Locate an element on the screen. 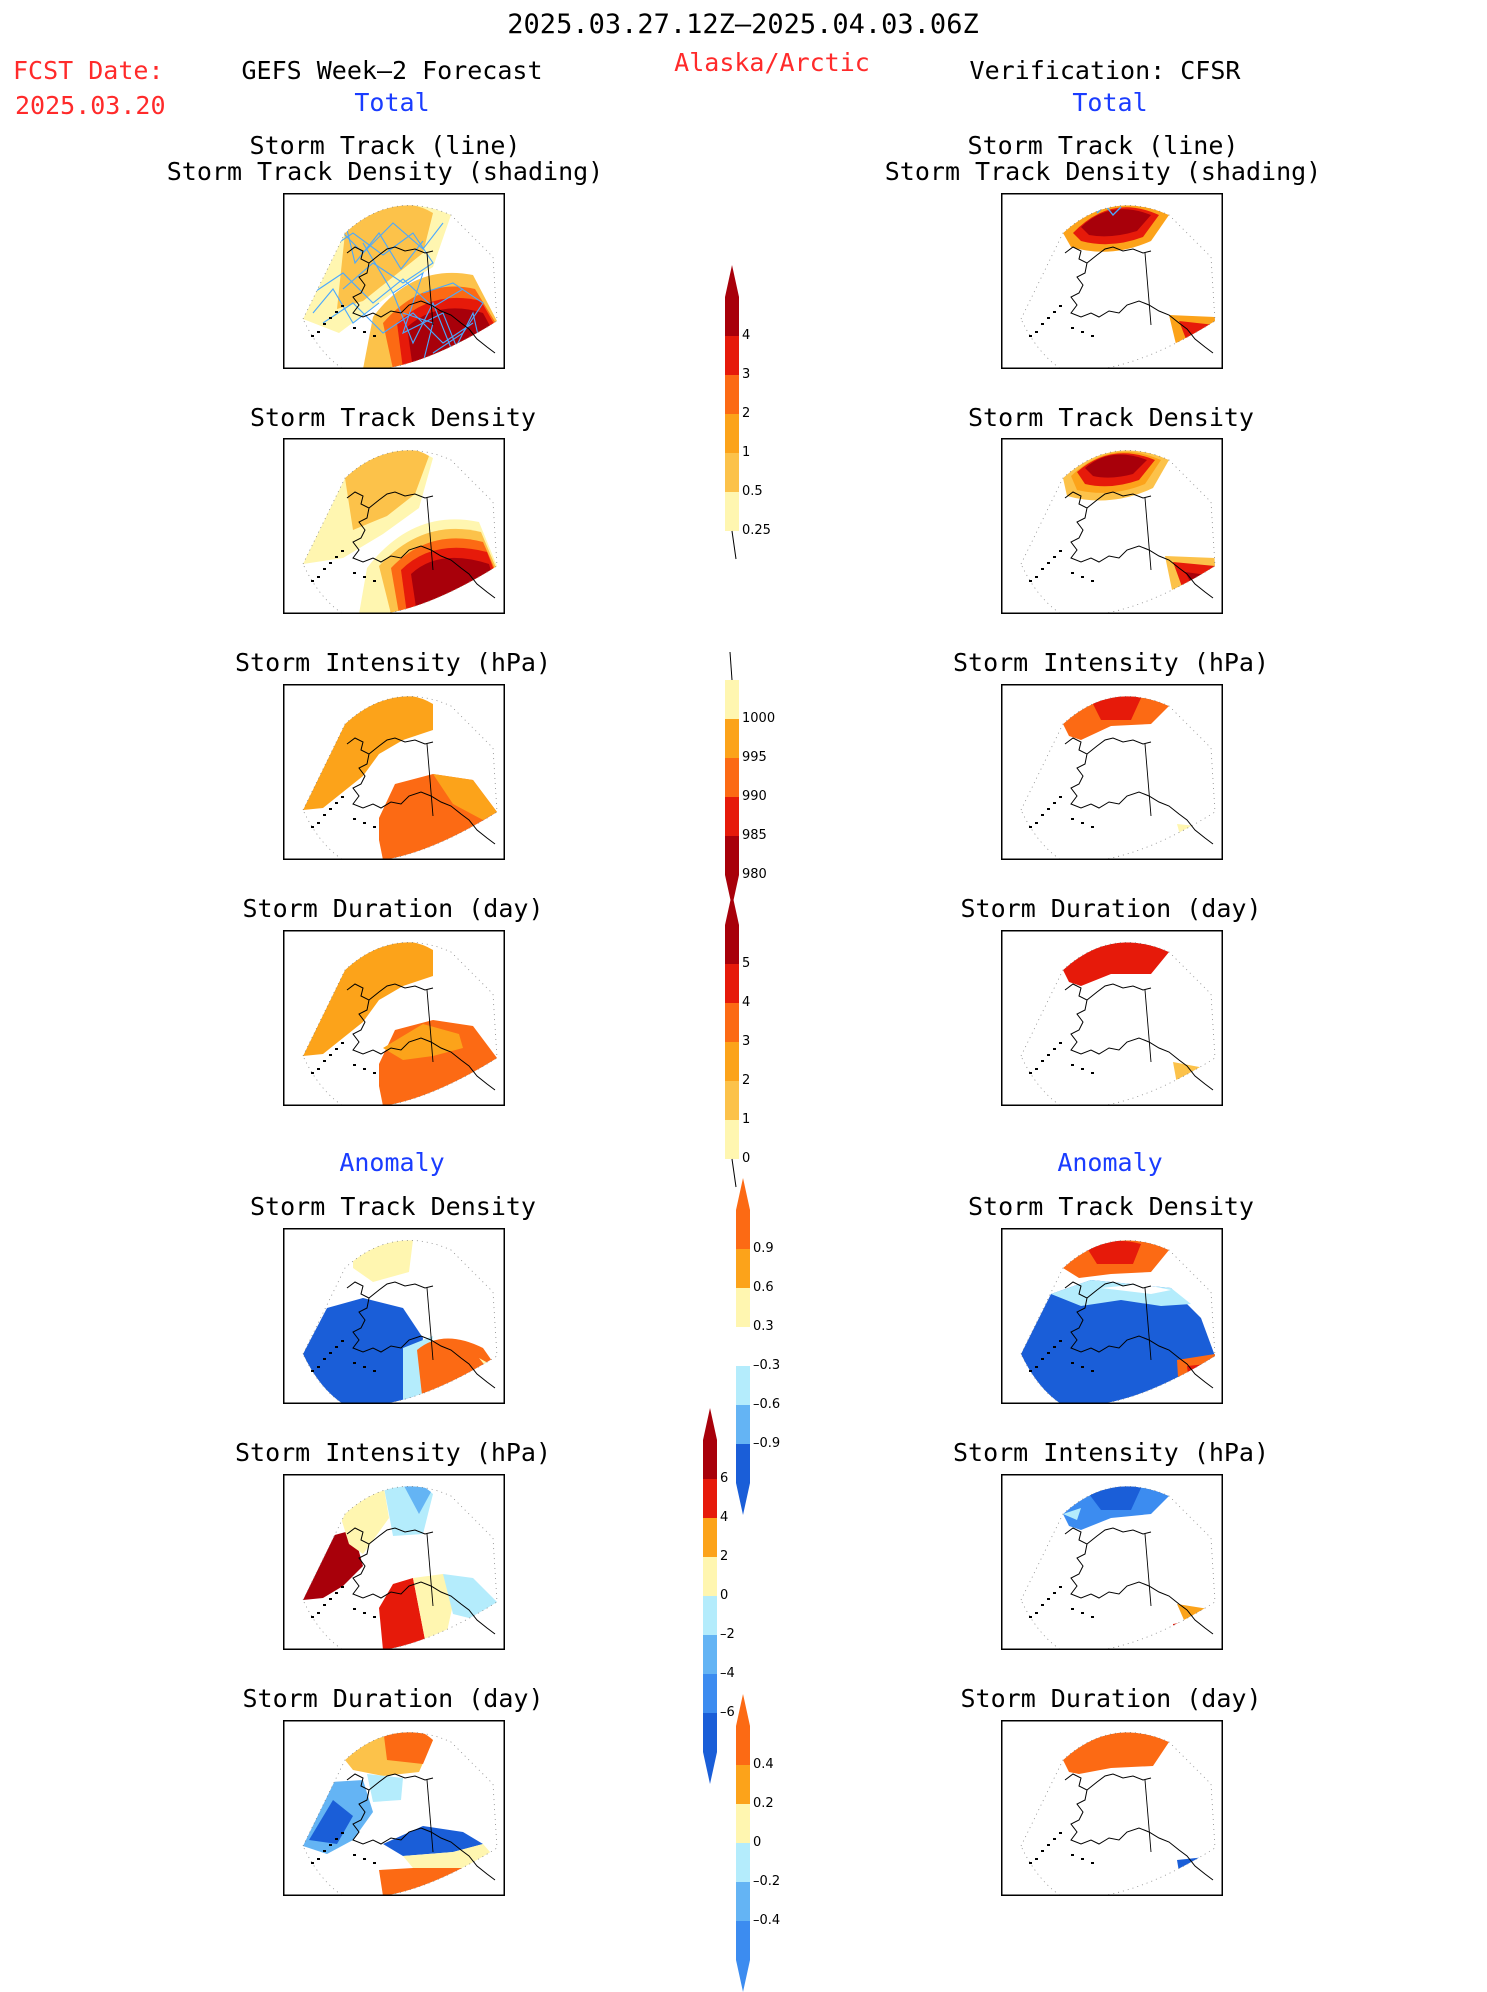 This screenshot has width=1487, height=1992. density-colorbar-canvas is located at coordinates (732, 412).